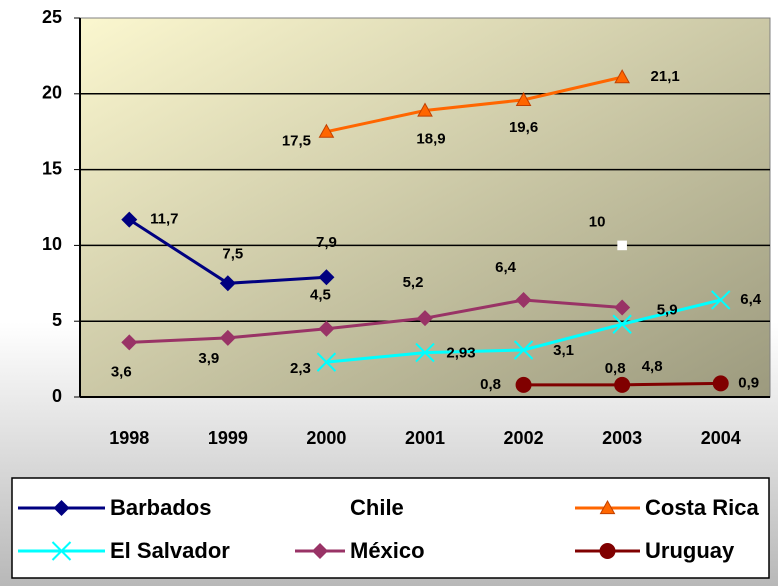 This screenshot has width=778, height=586. Describe the element at coordinates (300, 368) in the screenshot. I see `data-label: 2,3` at that location.